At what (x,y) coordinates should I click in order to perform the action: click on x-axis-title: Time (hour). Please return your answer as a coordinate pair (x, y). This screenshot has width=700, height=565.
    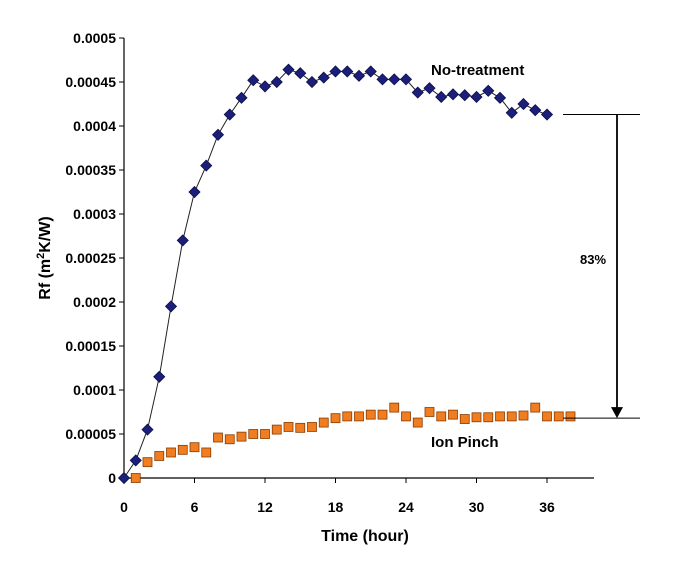
    Looking at the image, I should click on (365, 536).